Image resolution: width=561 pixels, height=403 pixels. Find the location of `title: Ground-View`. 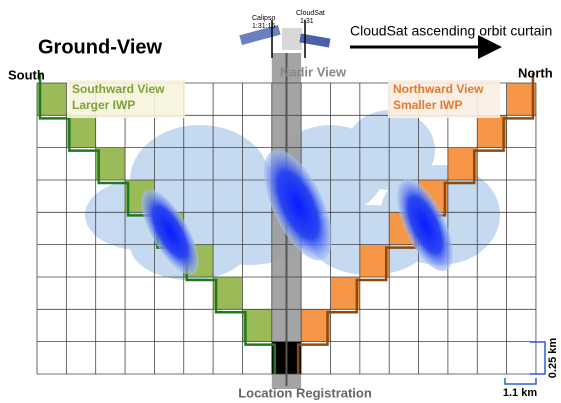

title: Ground-View is located at coordinates (100, 47).